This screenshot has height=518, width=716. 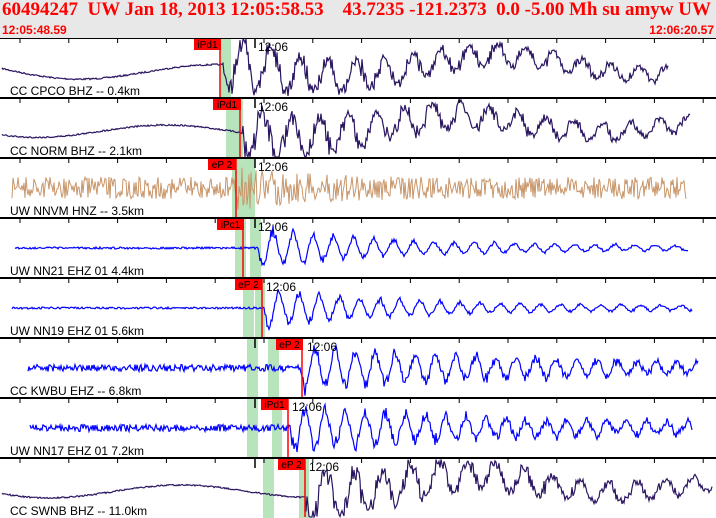 I want to click on station-label: CC NORM BHZ -- 2.1km, so click(x=76, y=151).